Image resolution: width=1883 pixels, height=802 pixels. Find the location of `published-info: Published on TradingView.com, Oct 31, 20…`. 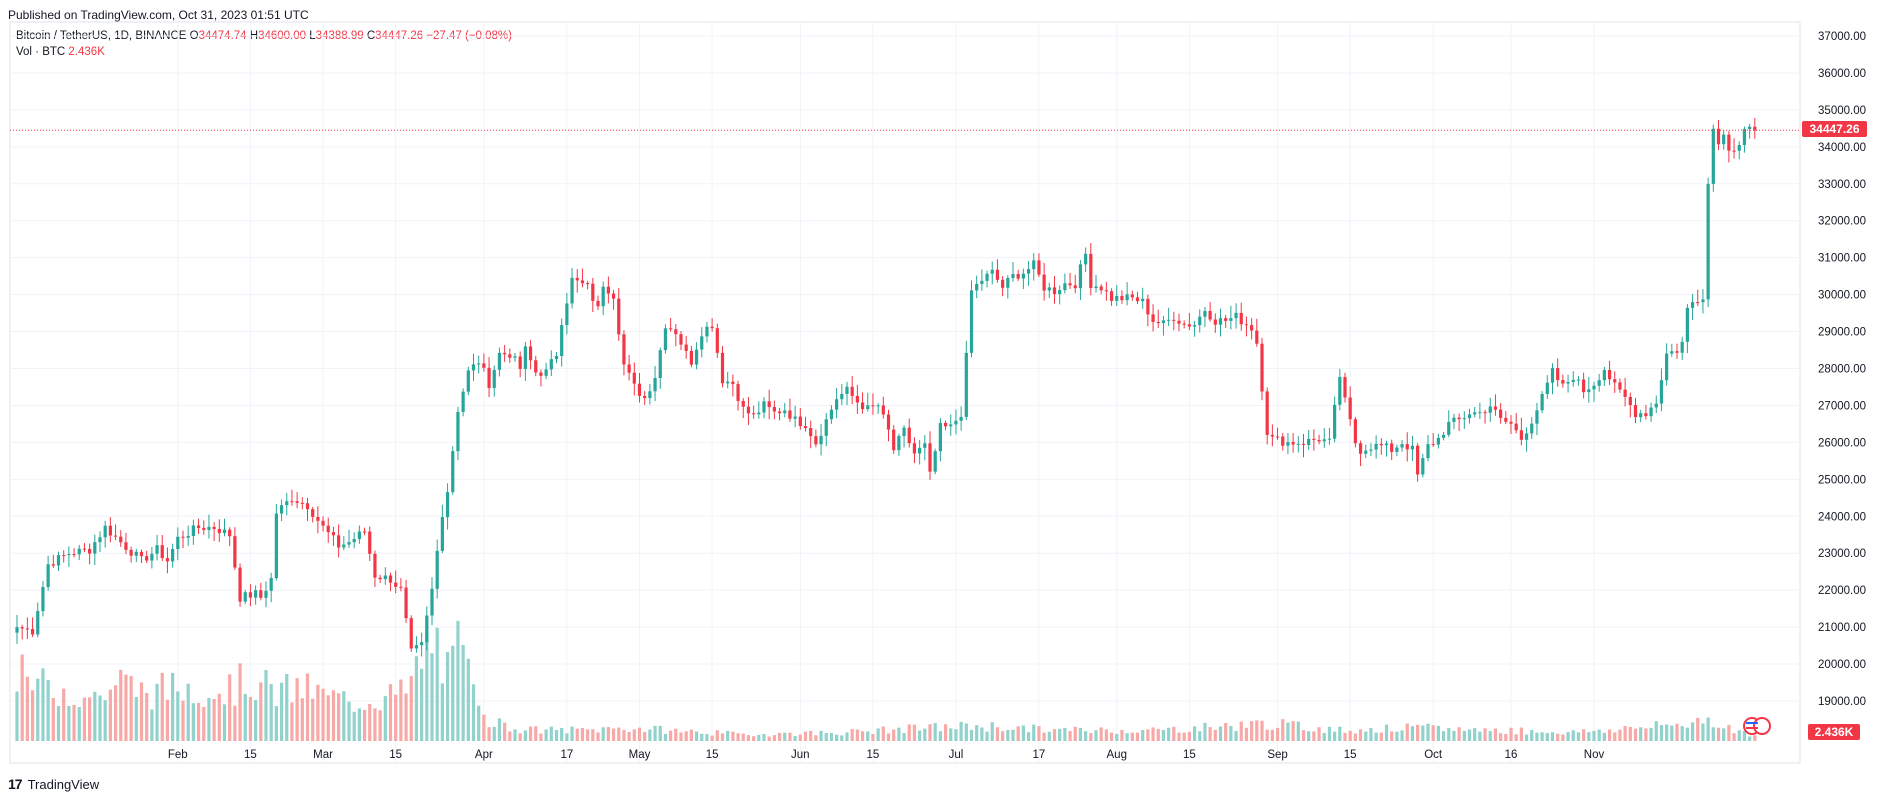

published-info: Published on TradingView.com, Oct 31, 20… is located at coordinates (158, 15).